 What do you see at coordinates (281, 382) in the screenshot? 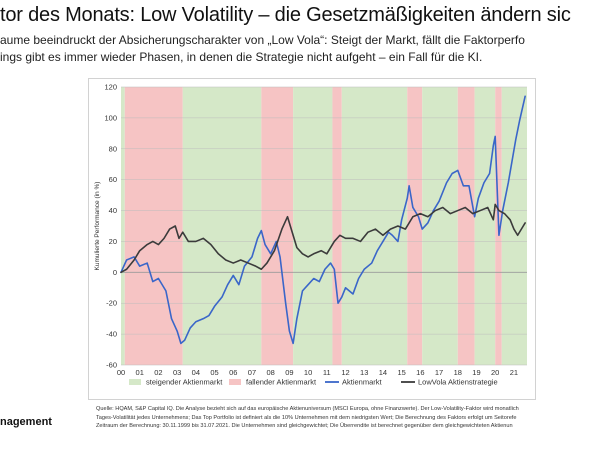
I see `legend-label-falling: fallender Aktienmarkt` at bounding box center [281, 382].